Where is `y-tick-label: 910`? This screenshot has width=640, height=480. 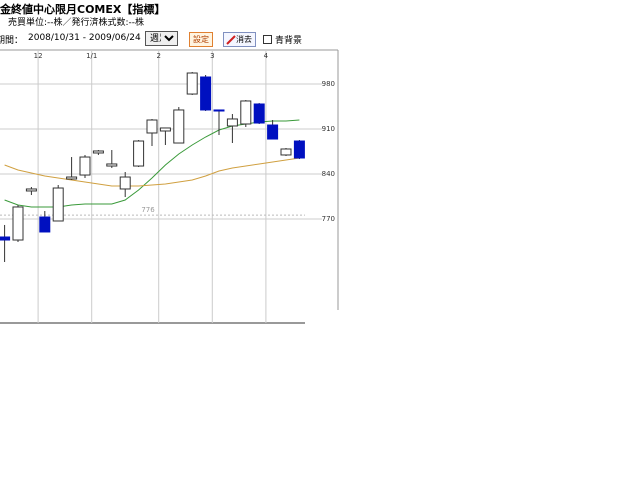 y-tick-label: 910 is located at coordinates (328, 129).